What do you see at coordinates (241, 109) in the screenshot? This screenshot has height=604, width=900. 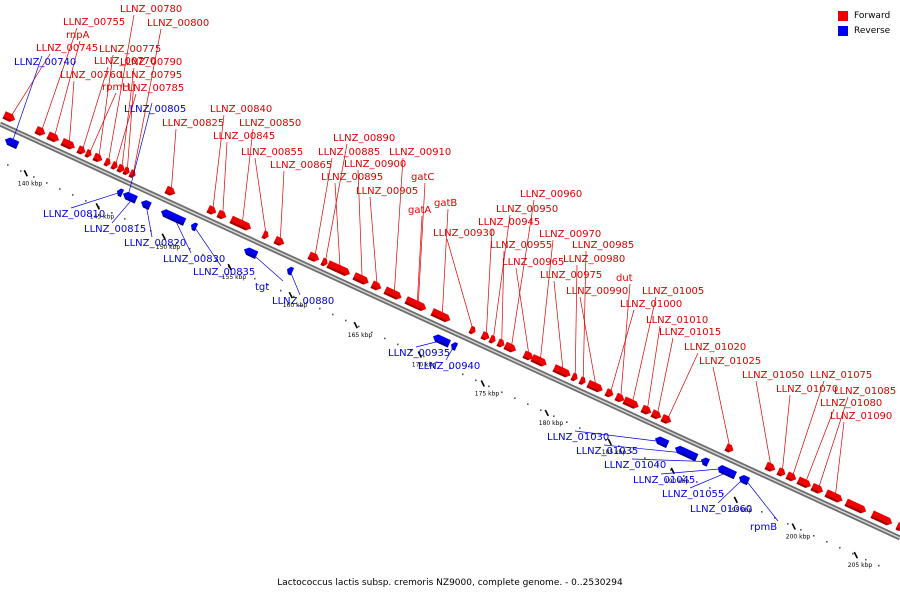 I see `gene-label: LLNZ_00840` at bounding box center [241, 109].